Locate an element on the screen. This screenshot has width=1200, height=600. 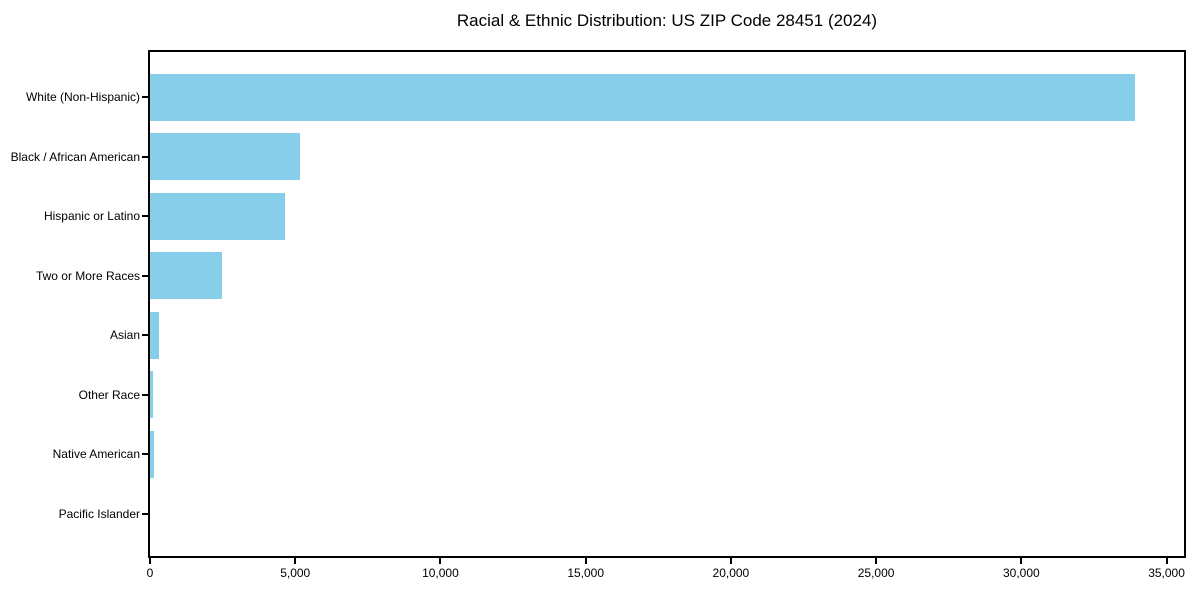
bar-two-or-more-races is located at coordinates (186, 276).